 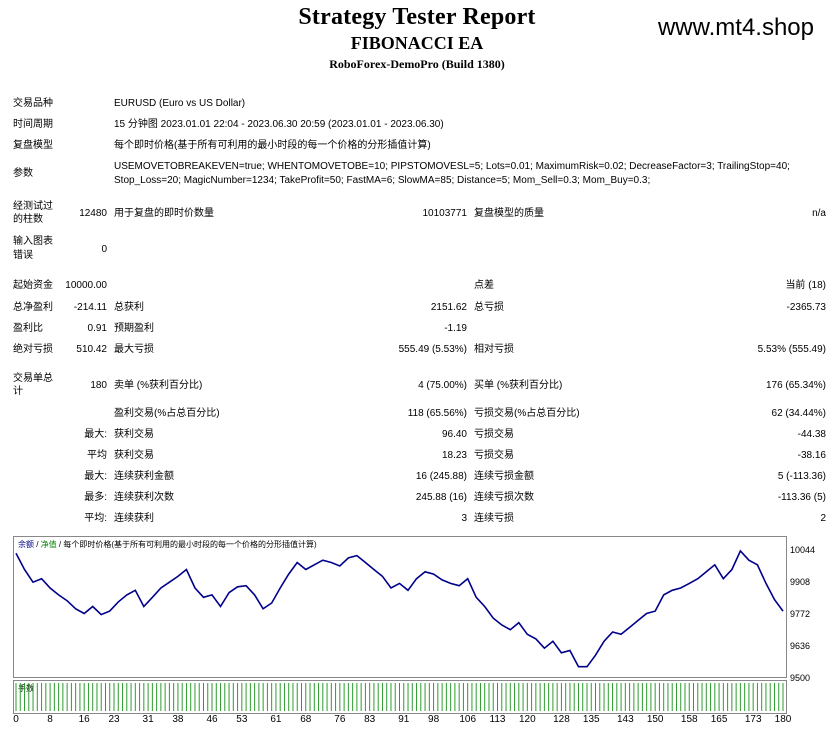 What do you see at coordinates (134, 434) in the screenshot?
I see `largest-profit-label: 获利交易` at bounding box center [134, 434].